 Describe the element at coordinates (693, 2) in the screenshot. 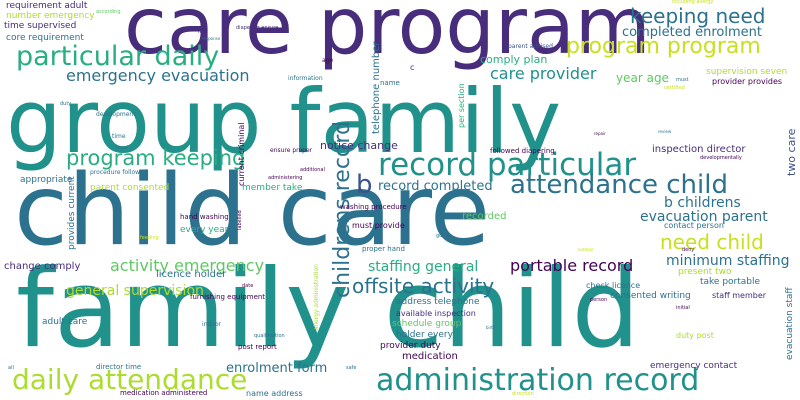

I see `word-including-allergy: including allergy` at that location.